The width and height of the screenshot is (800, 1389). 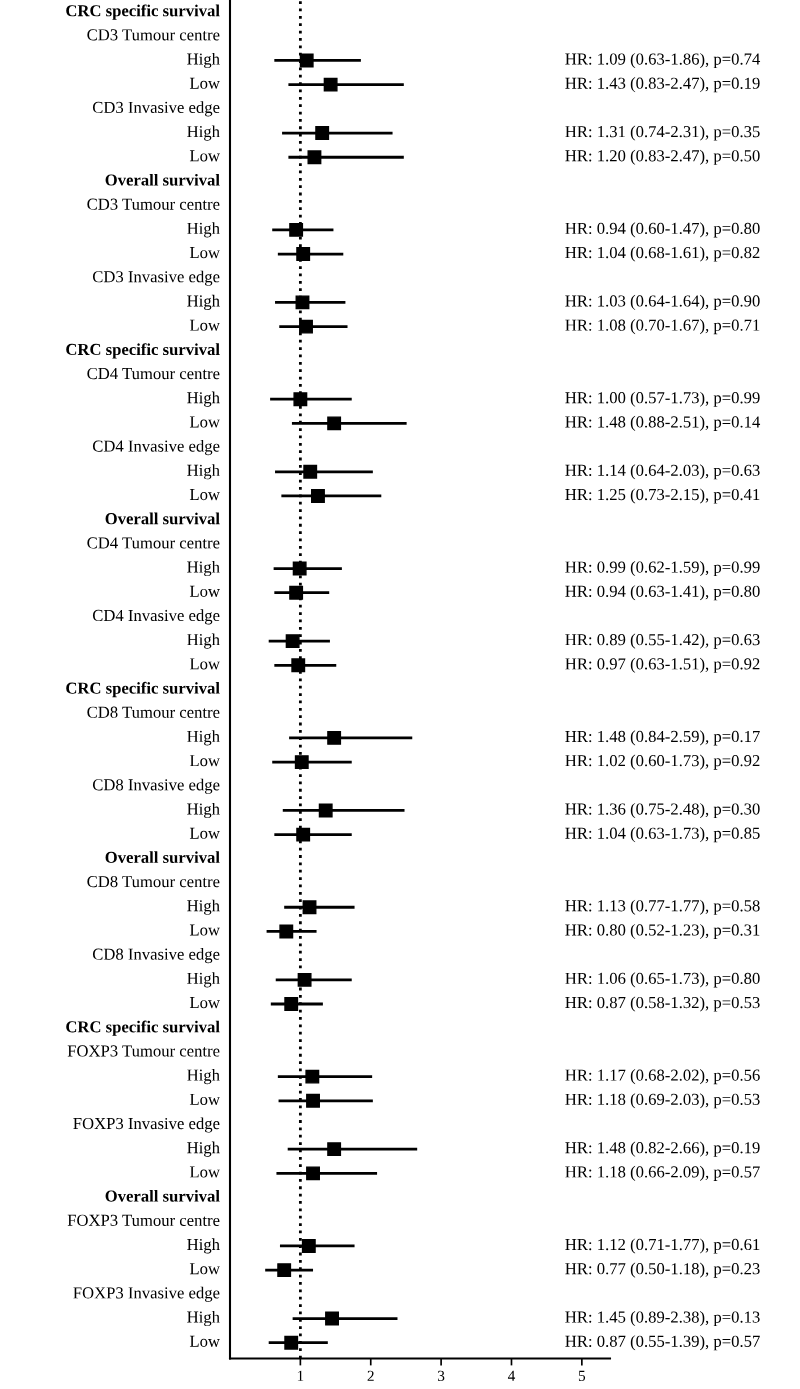 I want to click on y-tick-label: Overall survival, so click(x=162, y=857).